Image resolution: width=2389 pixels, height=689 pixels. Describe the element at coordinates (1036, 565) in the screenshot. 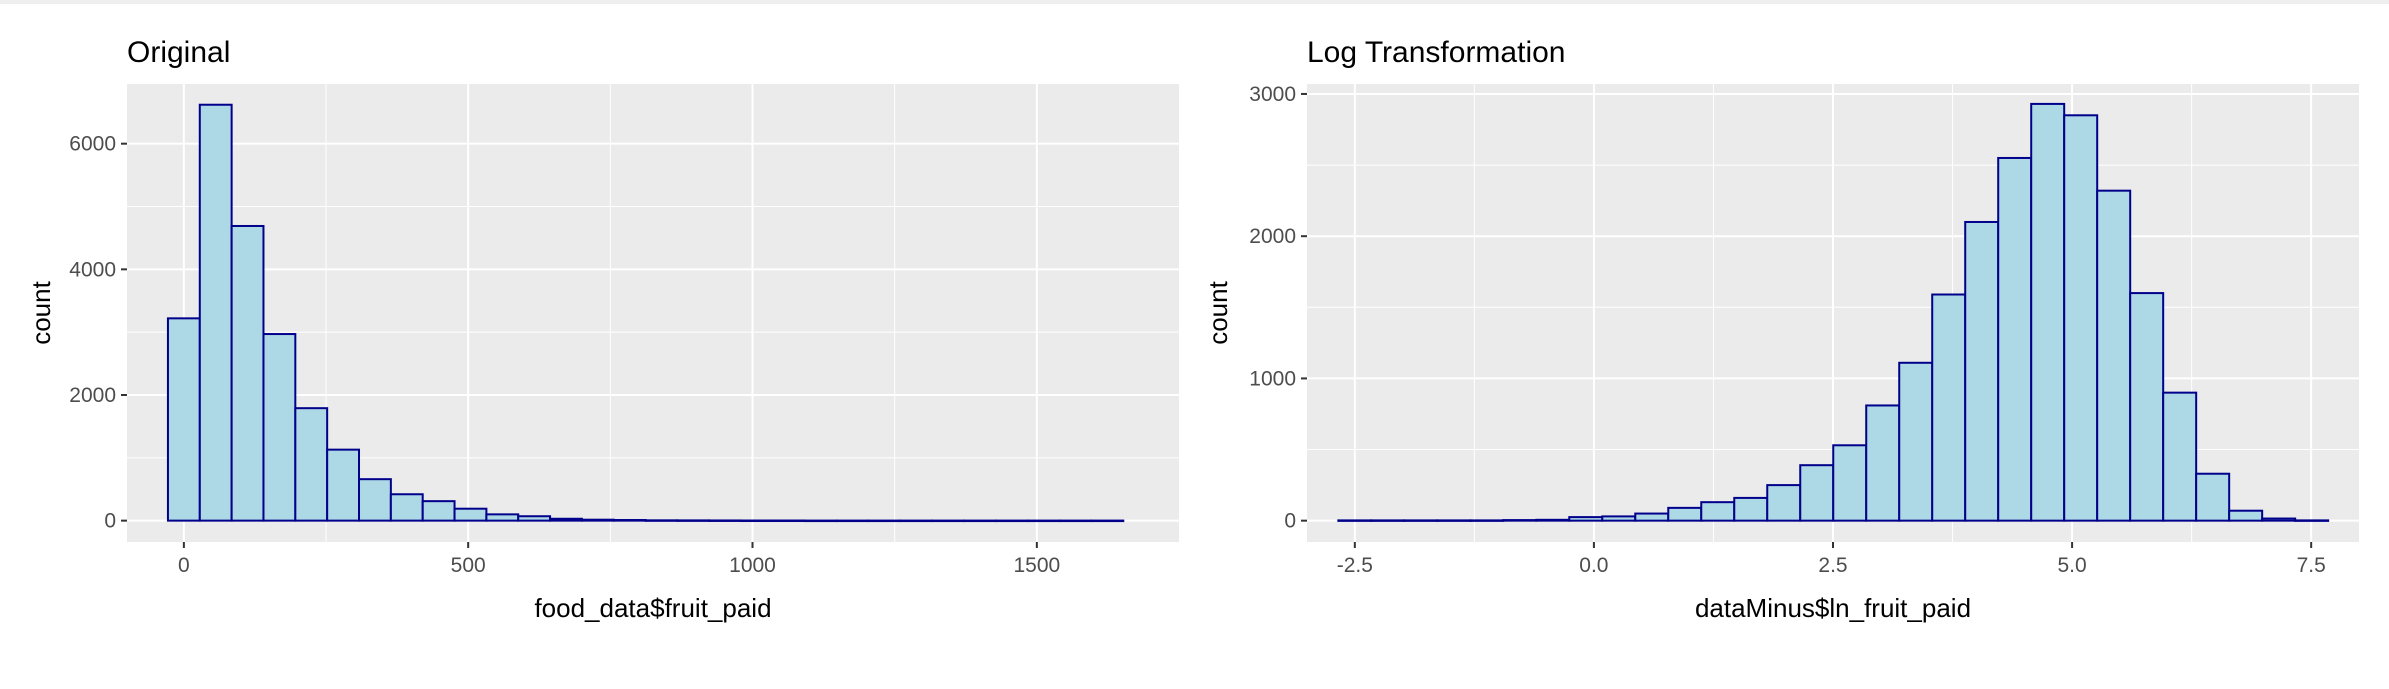

I see `x-tick-label: 1500` at that location.